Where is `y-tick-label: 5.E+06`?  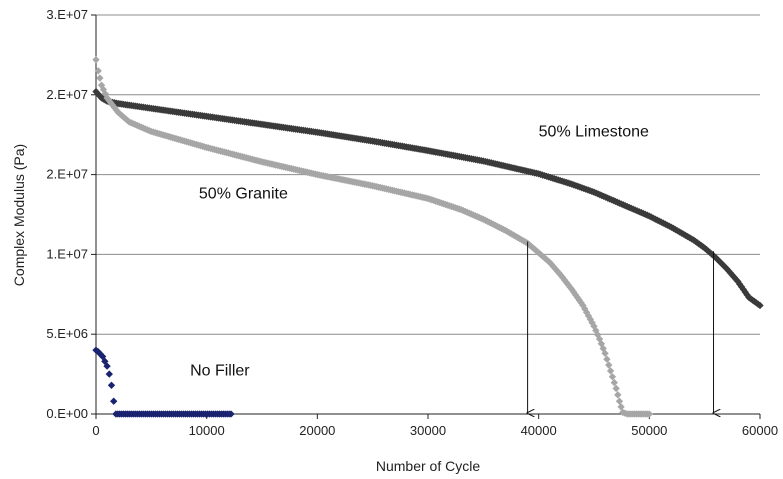 y-tick-label: 5.E+06 is located at coordinates (67, 333).